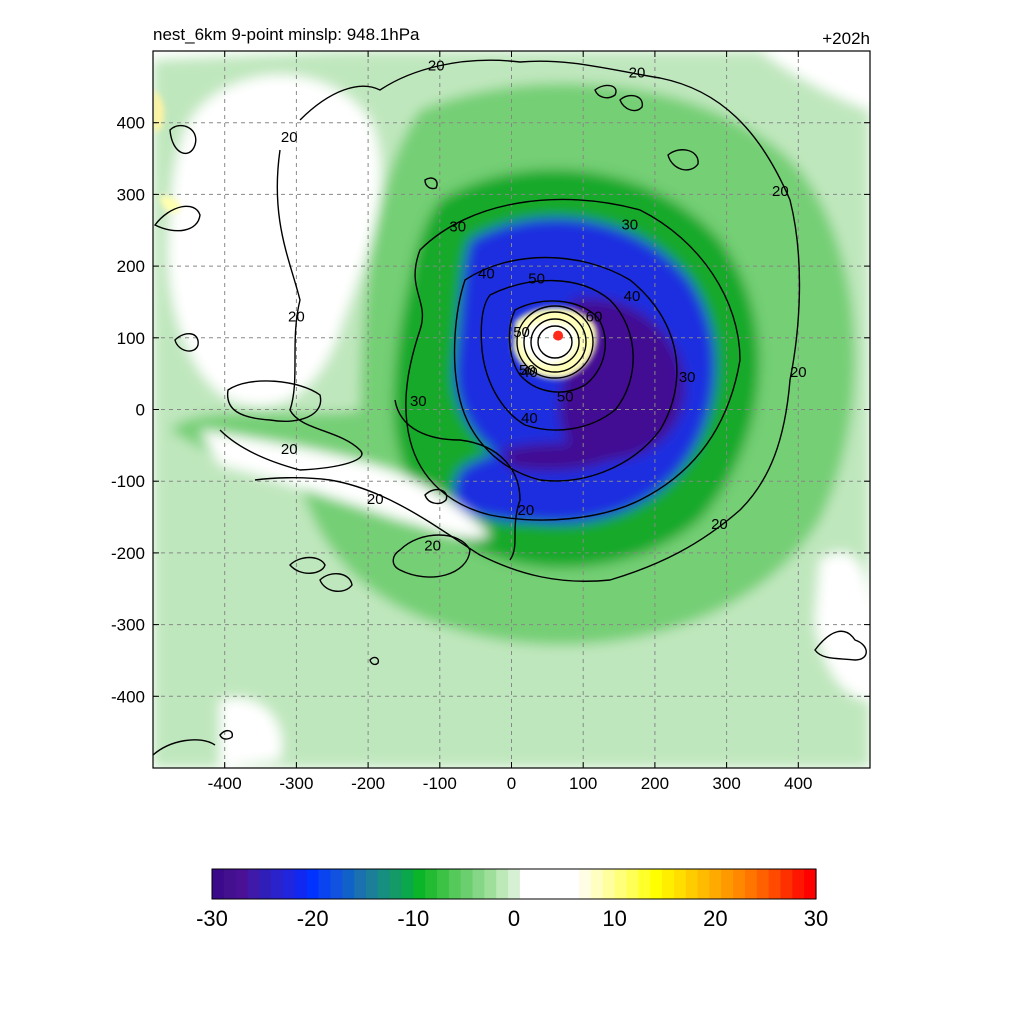 The height and width of the screenshot is (1024, 1024). What do you see at coordinates (128, 696) in the screenshot?
I see `y-tick-label: -400` at bounding box center [128, 696].